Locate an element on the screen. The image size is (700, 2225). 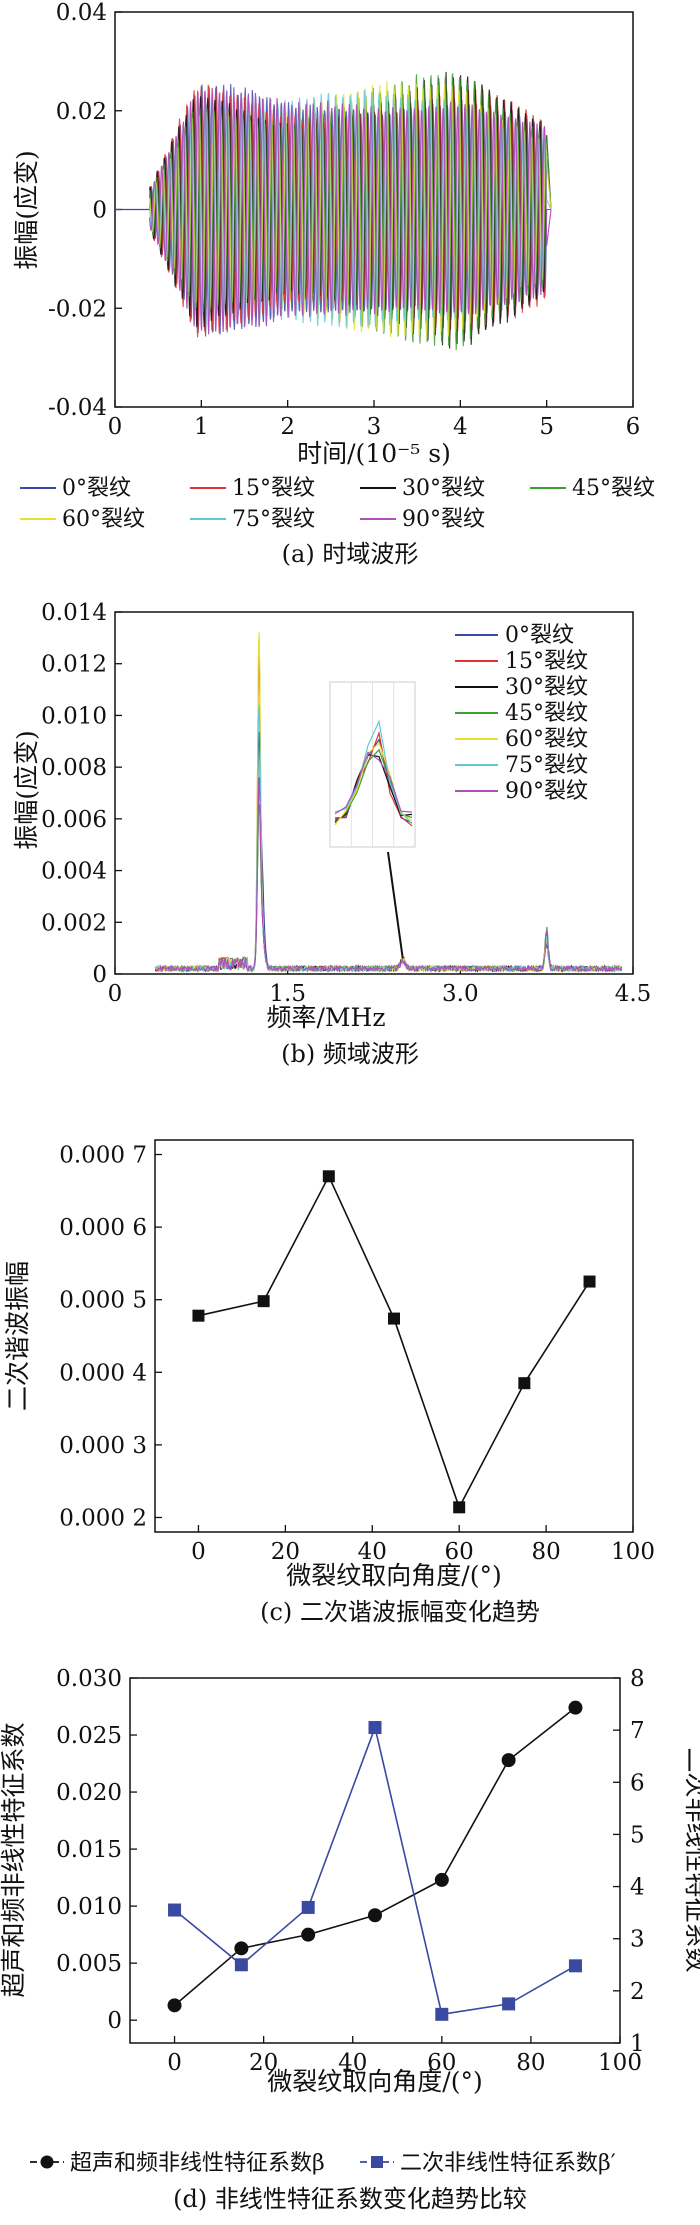
x-tick-label: 4.5 is located at coordinates (633, 994).